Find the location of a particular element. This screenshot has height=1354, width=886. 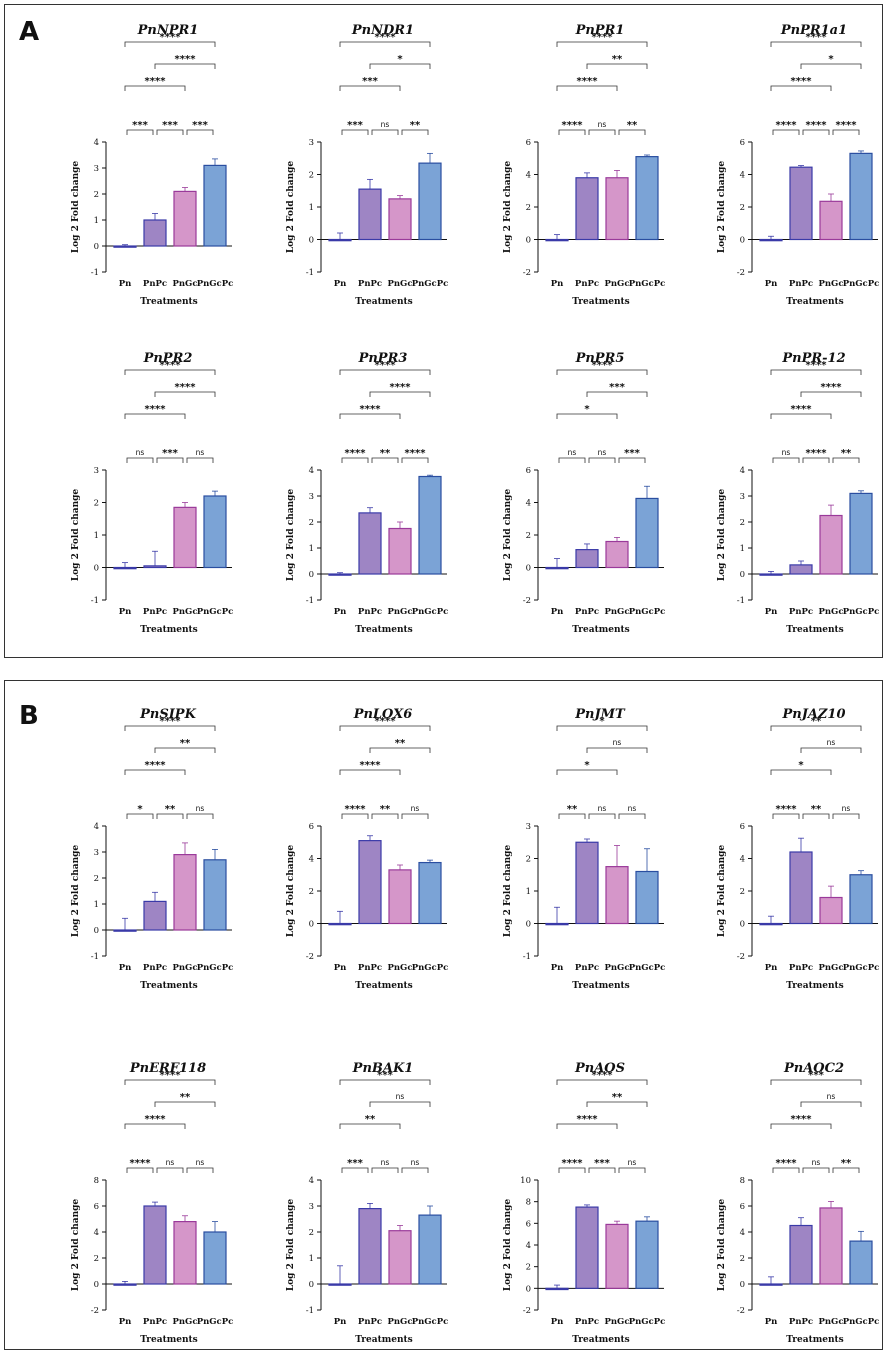

x-tick-label: PnPc is located at coordinates (155, 612).